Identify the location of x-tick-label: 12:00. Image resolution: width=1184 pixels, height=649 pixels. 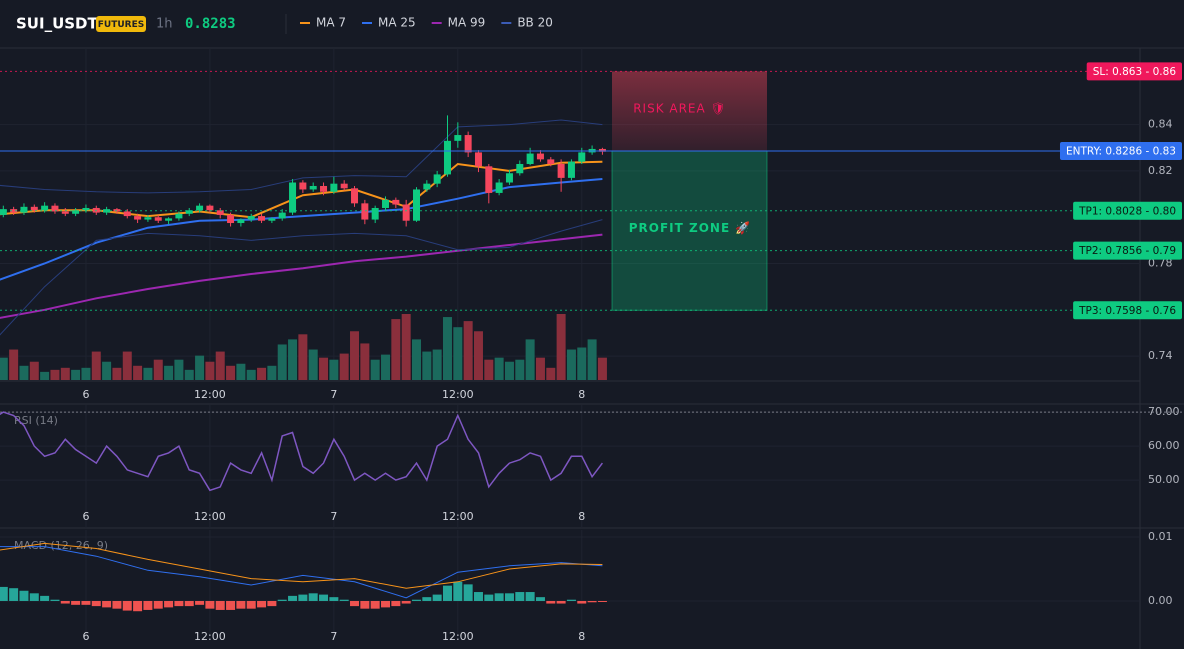
(458, 636).